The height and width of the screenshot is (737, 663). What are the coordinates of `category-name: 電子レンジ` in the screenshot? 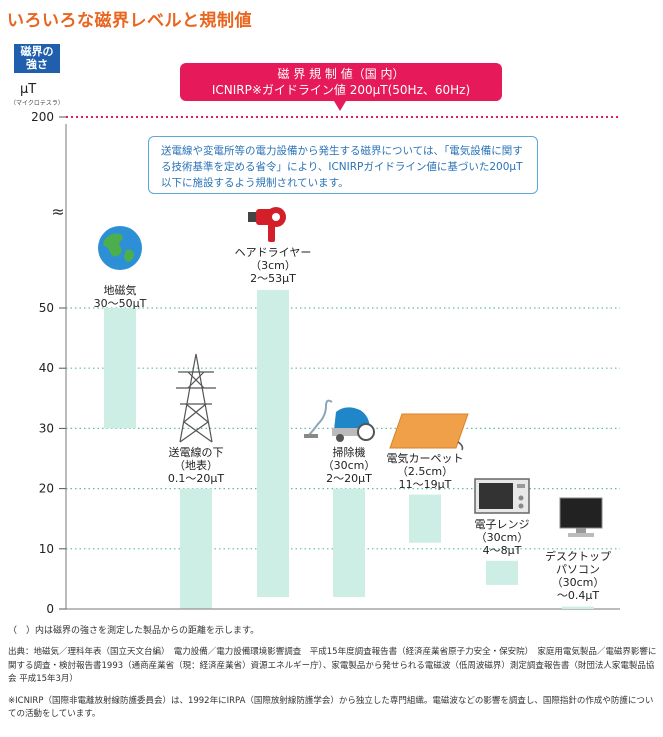 It's located at (502, 524).